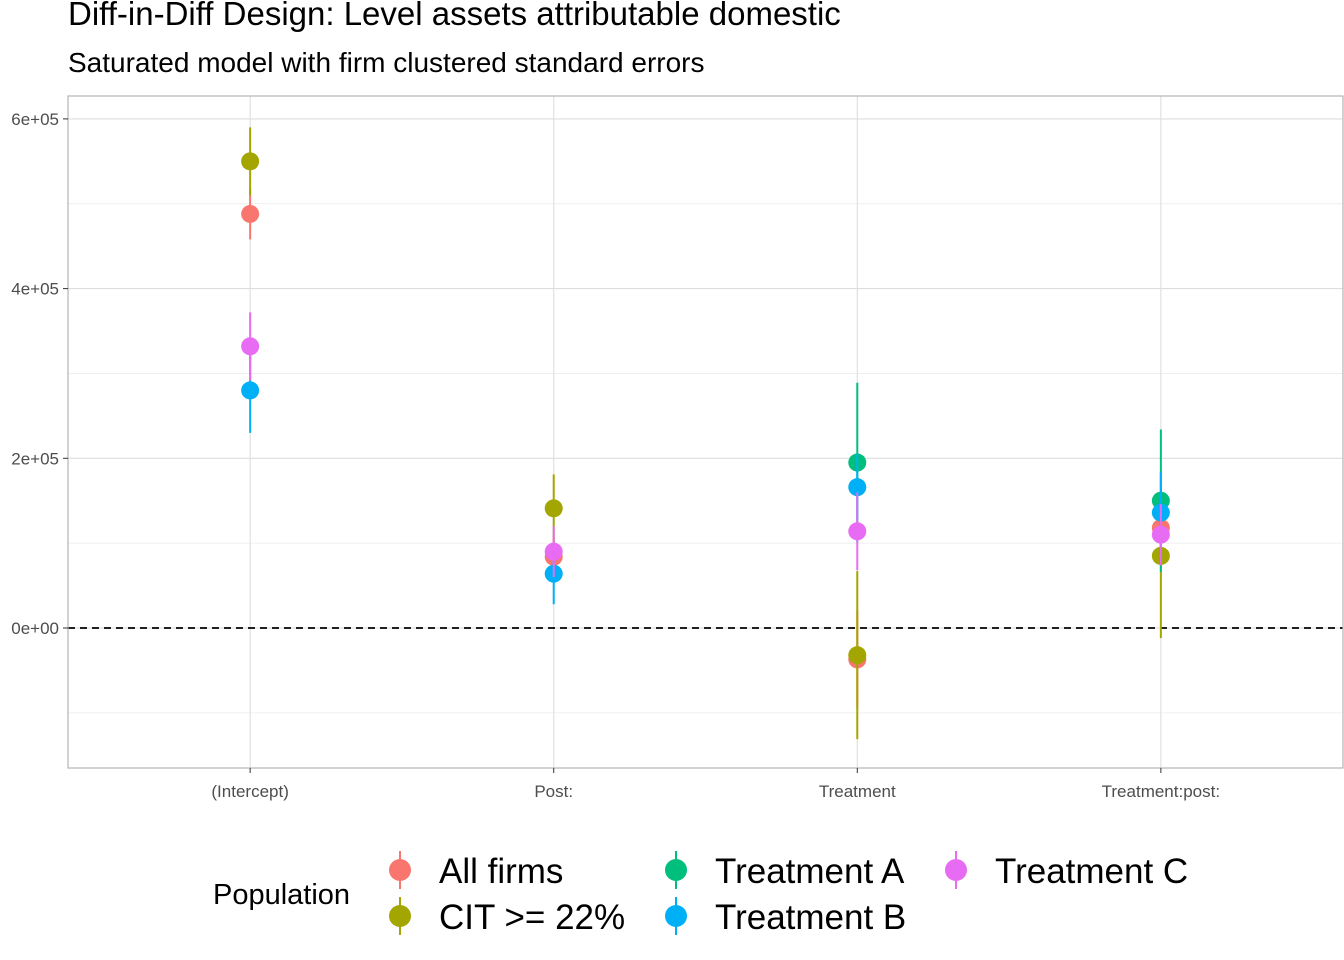 Image resolution: width=1344 pixels, height=960 pixels. What do you see at coordinates (35, 458) in the screenshot?
I see `y-tick-label: 2e+05` at bounding box center [35, 458].